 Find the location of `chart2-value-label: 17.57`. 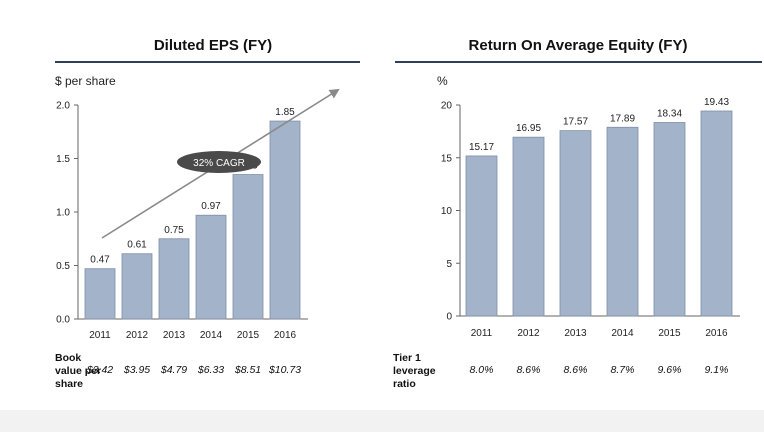

chart2-value-label: 17.57 is located at coordinates (575, 122).